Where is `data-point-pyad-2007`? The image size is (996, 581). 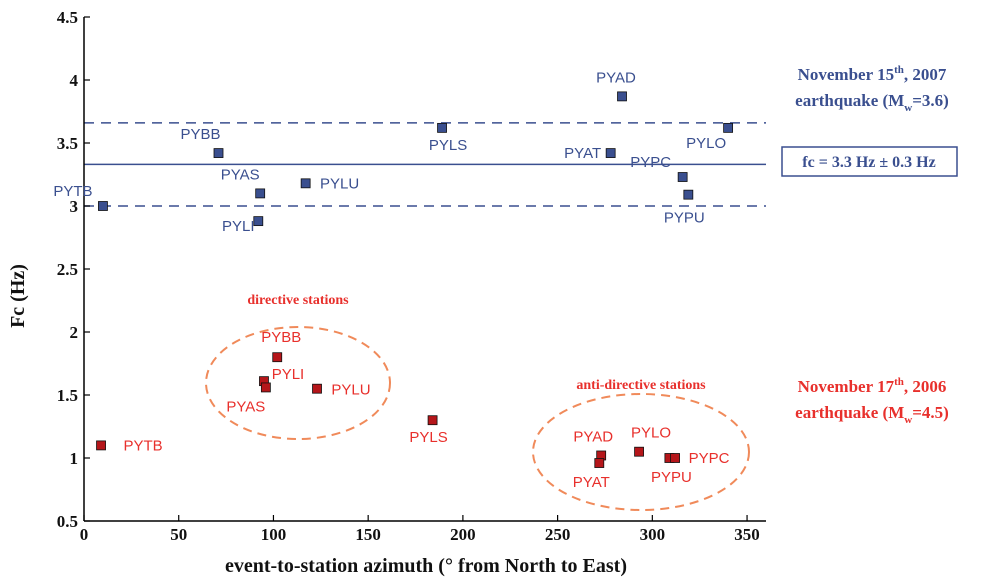
data-point-pyad-2007 is located at coordinates (622, 96).